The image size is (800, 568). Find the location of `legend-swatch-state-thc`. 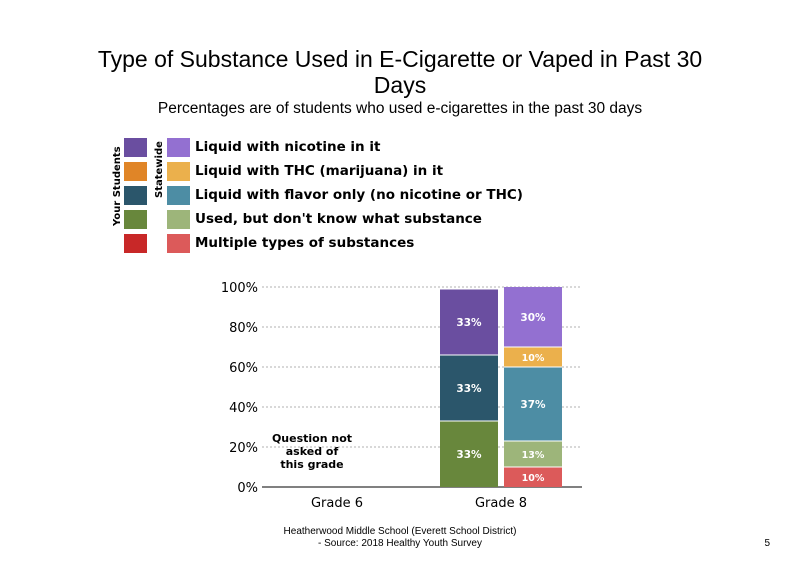

legend-swatch-state-thc is located at coordinates (178, 171).